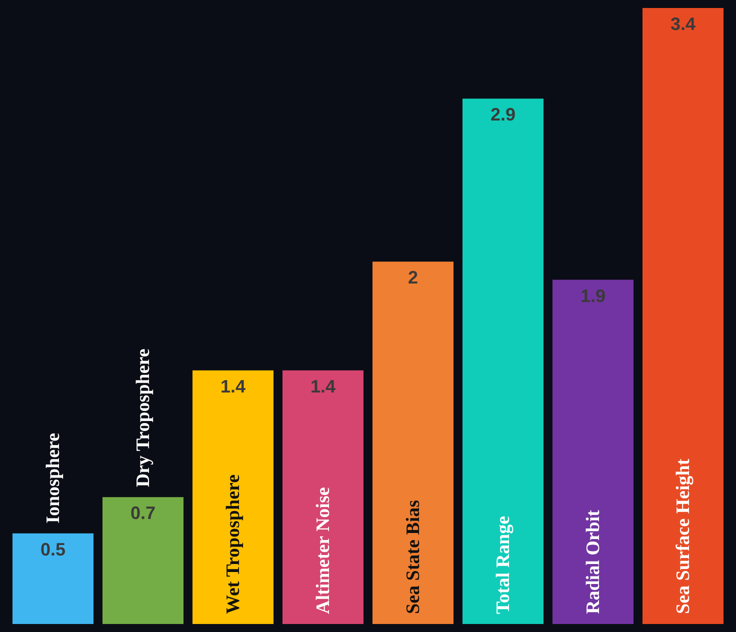 The image size is (736, 632). Describe the element at coordinates (323, 550) in the screenshot. I see `x-tick-label: Altimeter Noise` at that location.